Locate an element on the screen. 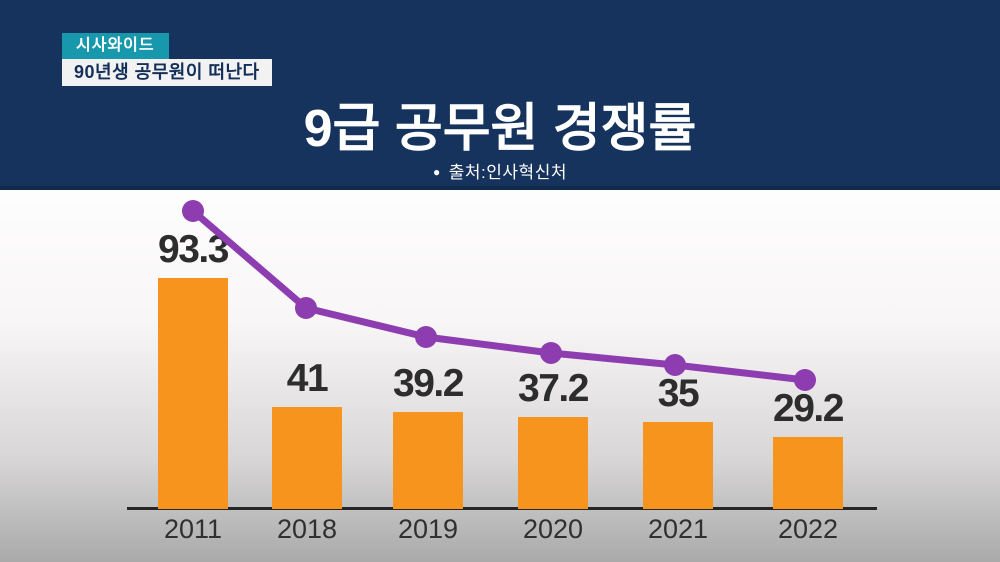 This screenshot has width=1000, height=562. chart-title: 9급 공무원 경쟁률 is located at coordinates (500, 129).